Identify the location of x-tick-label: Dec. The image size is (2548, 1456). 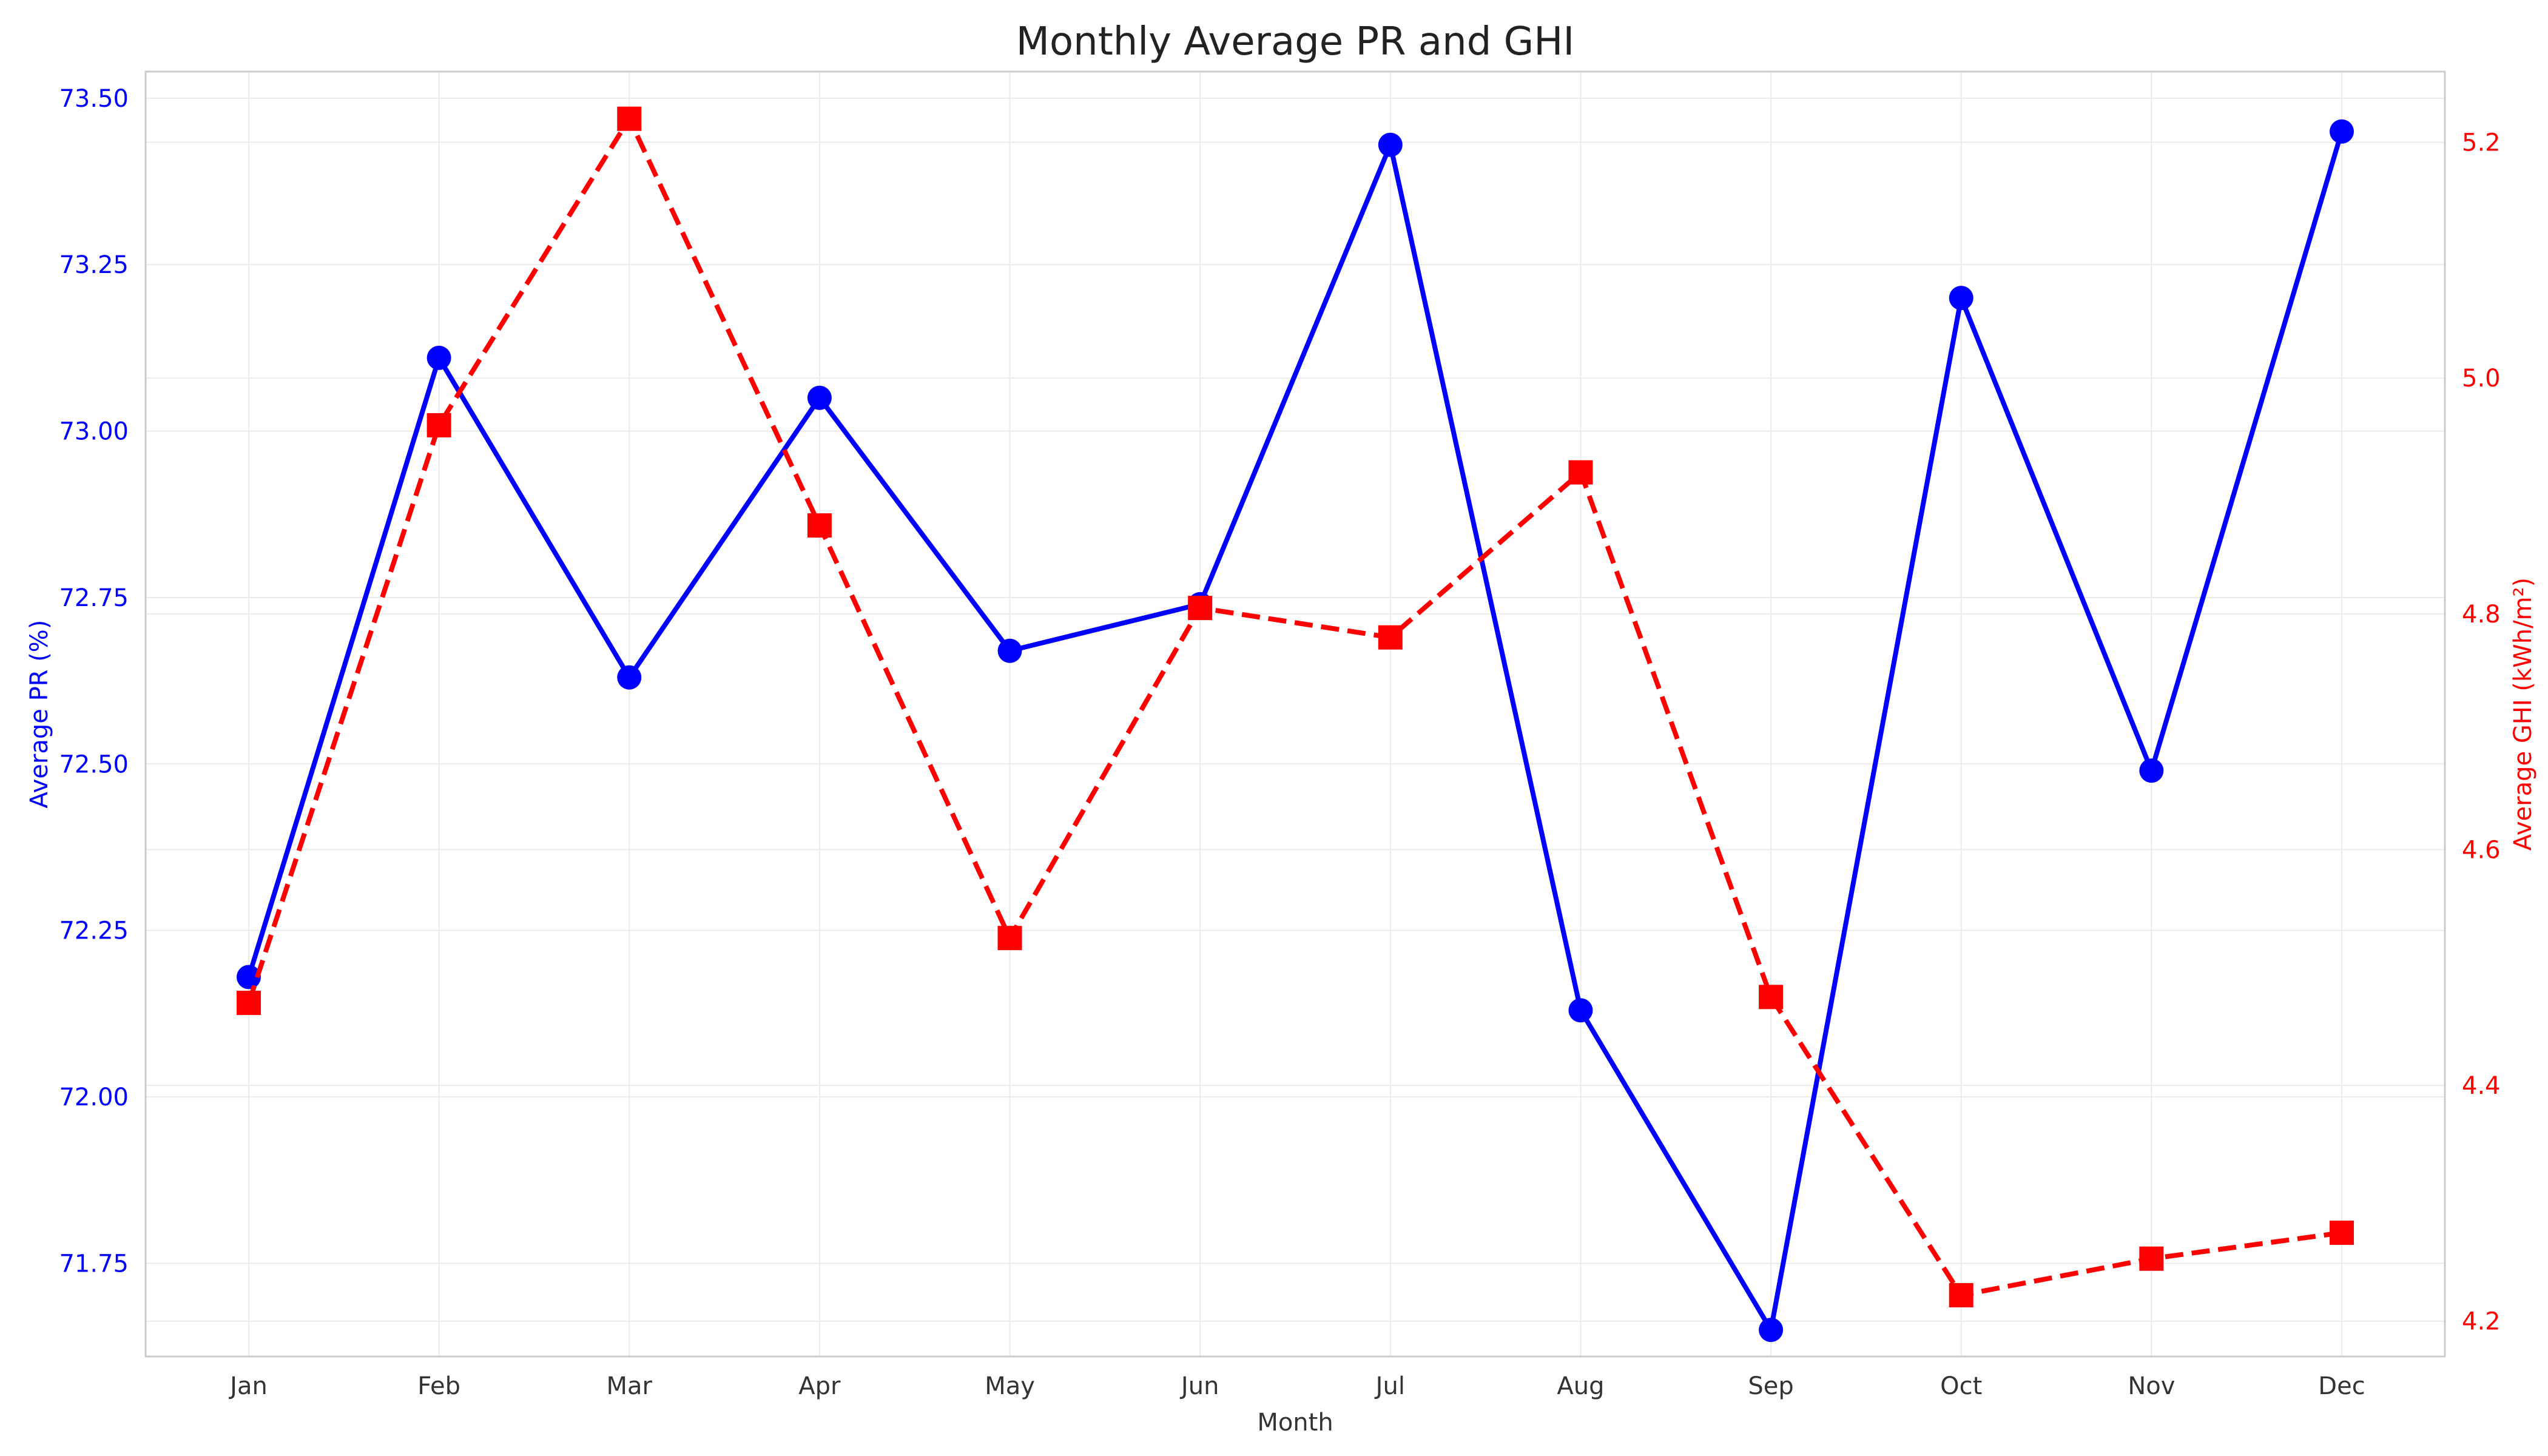
(2341, 1386).